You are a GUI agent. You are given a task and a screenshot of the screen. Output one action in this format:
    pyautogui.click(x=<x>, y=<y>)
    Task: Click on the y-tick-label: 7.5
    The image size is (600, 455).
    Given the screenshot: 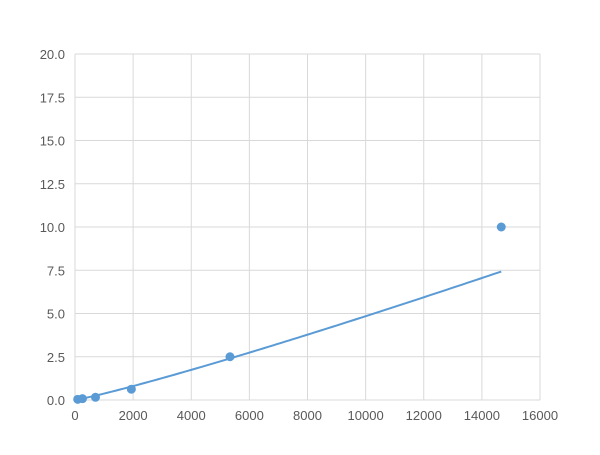 What is the action you would take?
    pyautogui.click(x=56, y=270)
    